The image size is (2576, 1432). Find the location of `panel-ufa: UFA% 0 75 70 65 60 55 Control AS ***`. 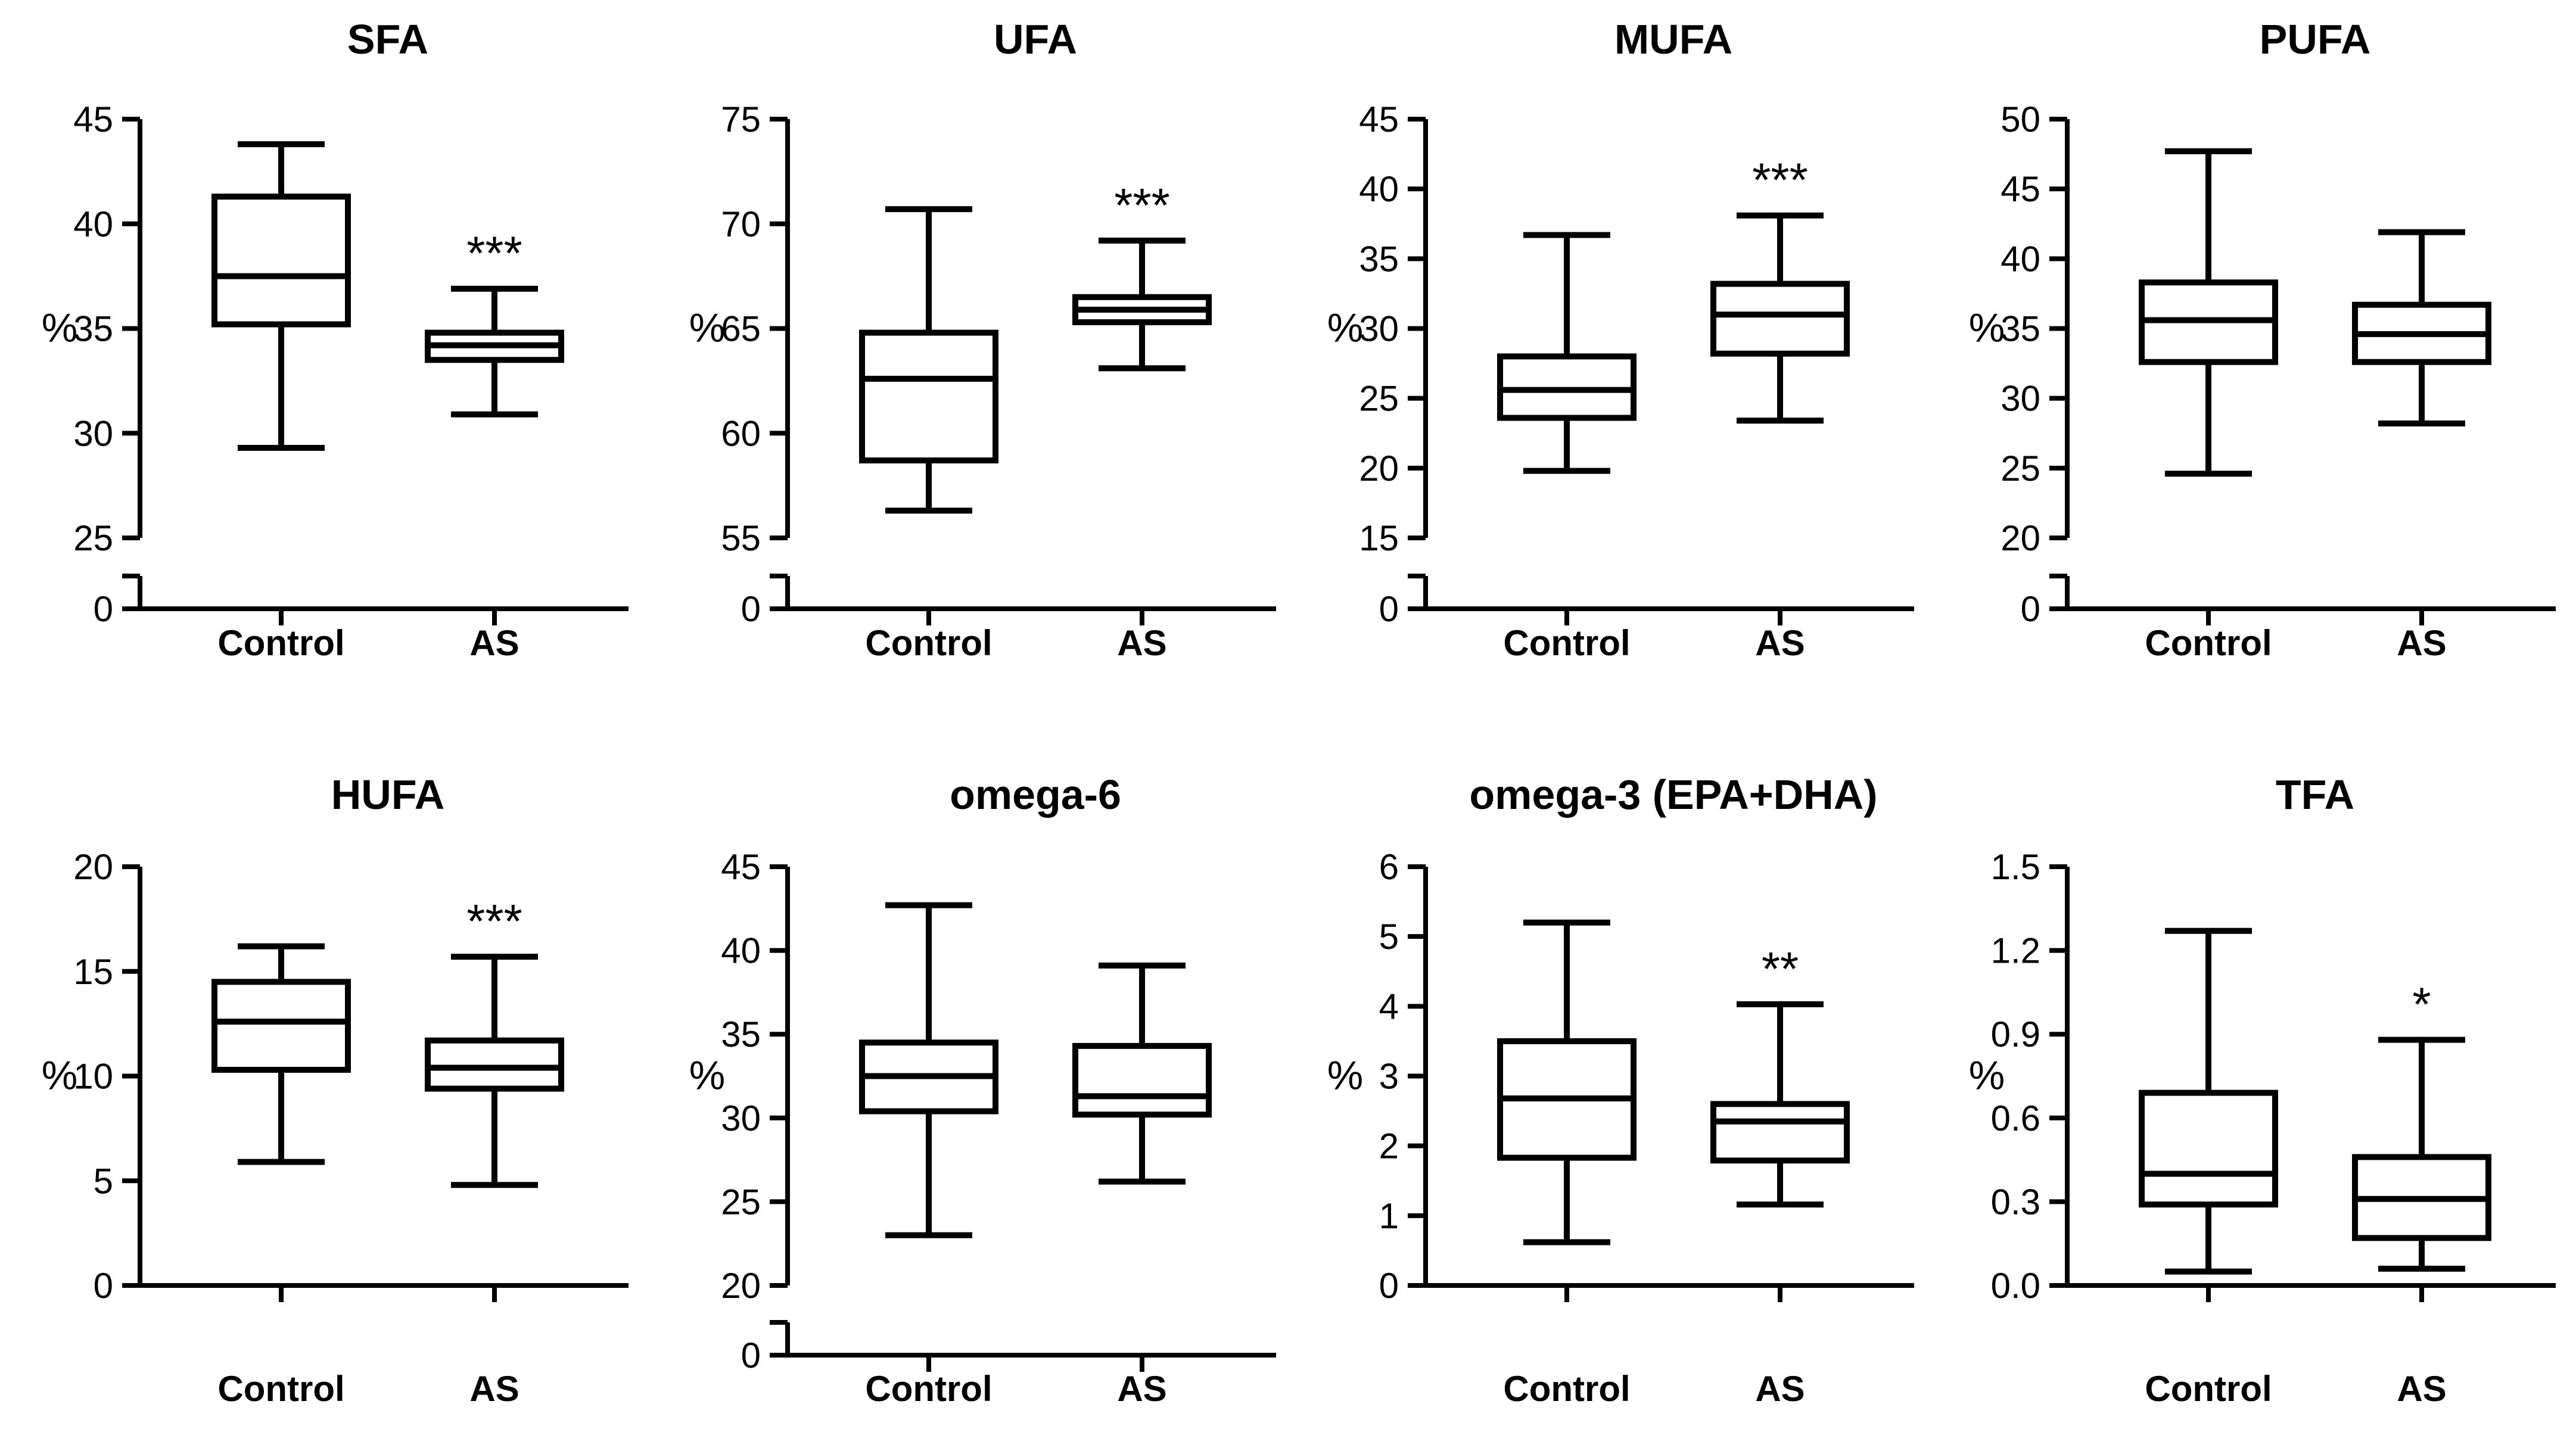

panel-ufa: UFA% 0 75 70 65 60 55 Control AS *** is located at coordinates (982, 340).